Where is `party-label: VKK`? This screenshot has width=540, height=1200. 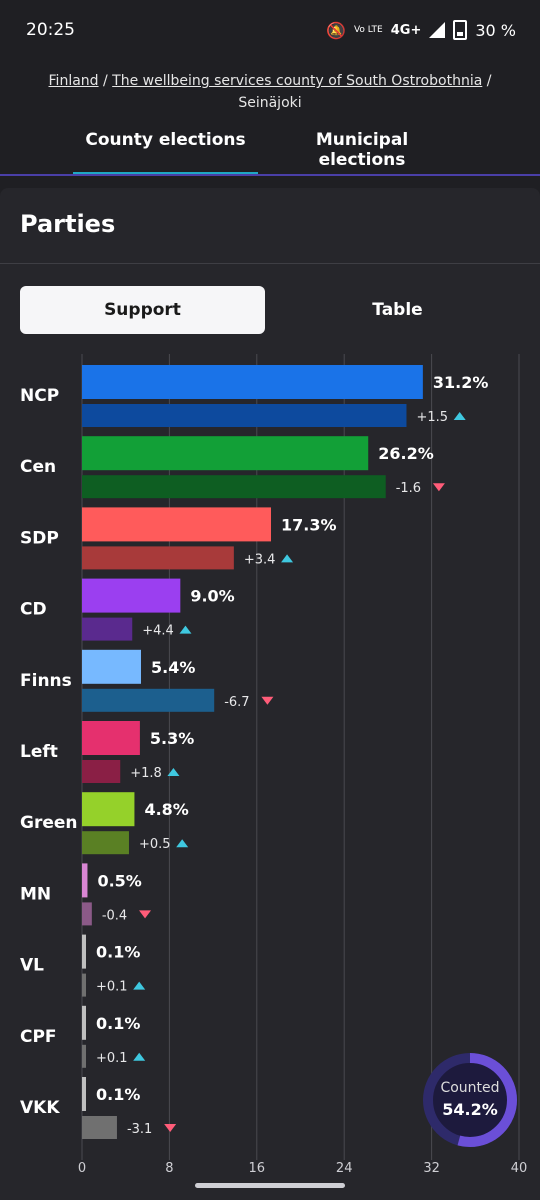
party-label: VKK is located at coordinates (40, 1108).